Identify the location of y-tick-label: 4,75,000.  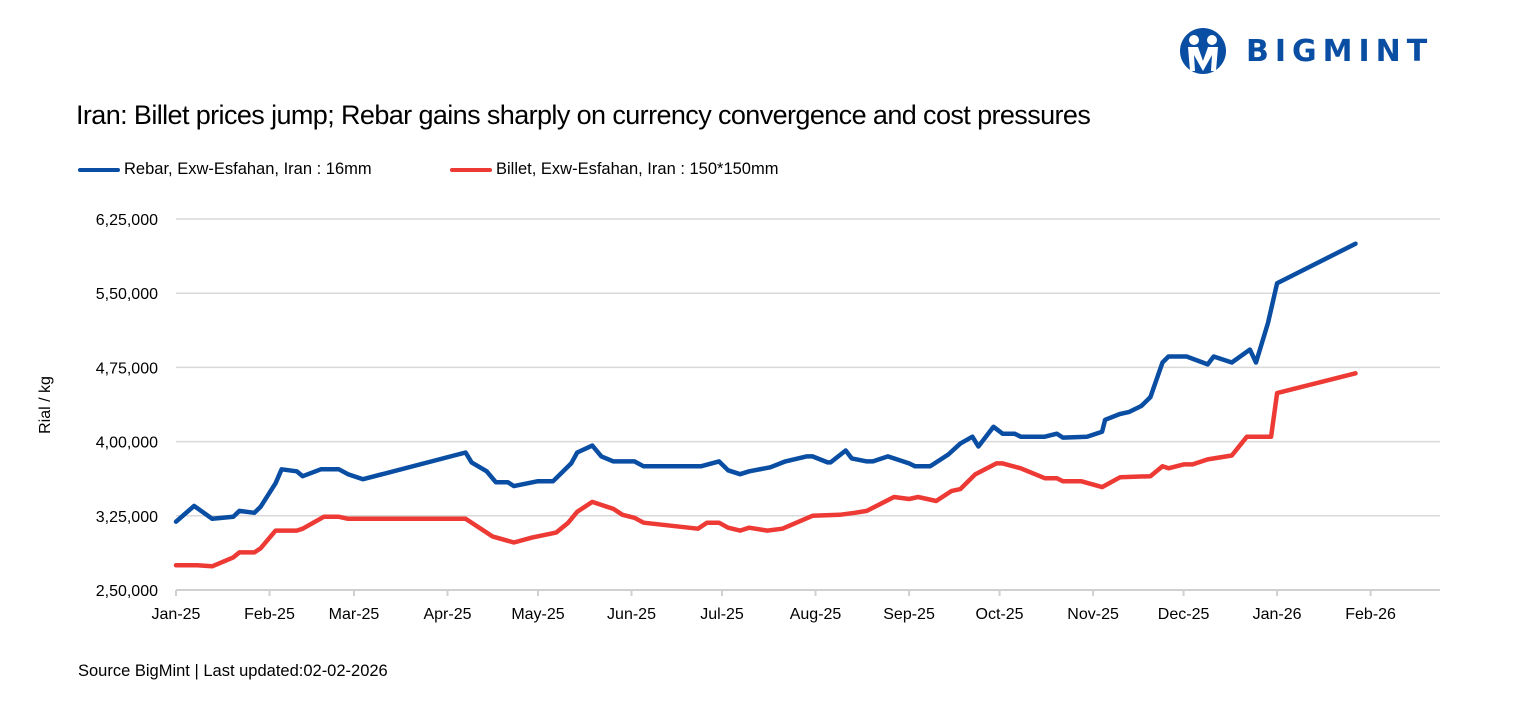
(127, 368).